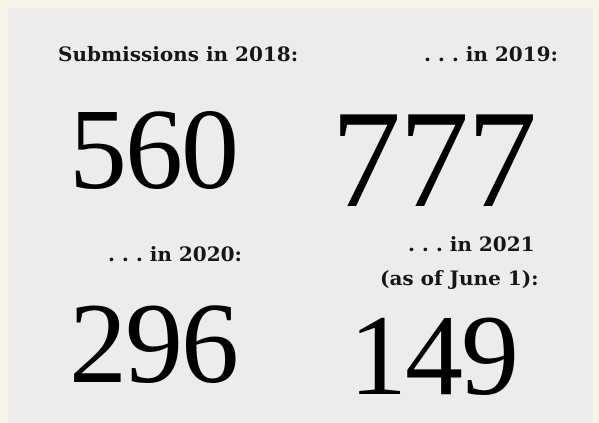  Describe the element at coordinates (154, 150) in the screenshot. I see `stat-value-2018: 560` at that location.